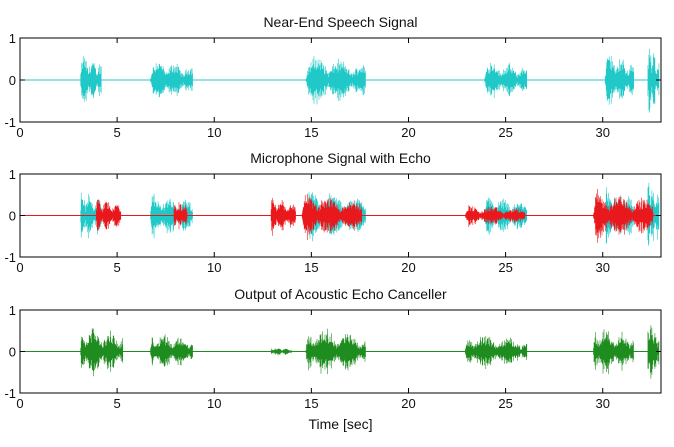  Describe the element at coordinates (340, 294) in the screenshot. I see `panel-title: Output of Acoustic Echo Canceller` at that location.